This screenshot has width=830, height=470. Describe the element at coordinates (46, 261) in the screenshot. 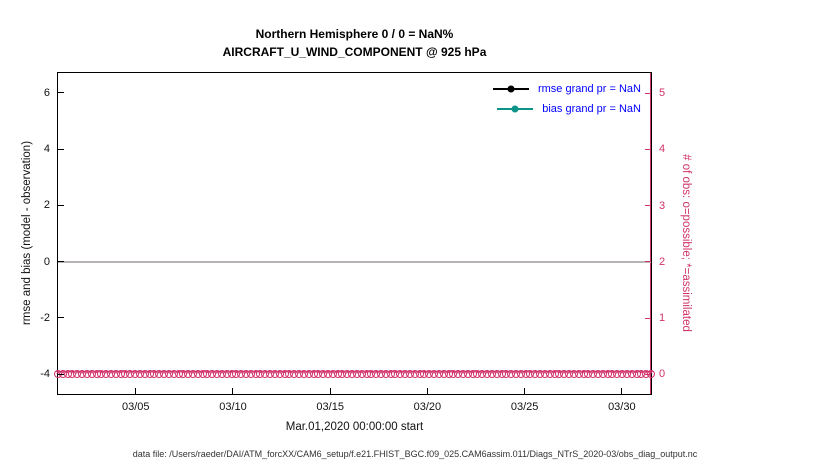

I see `left-y-tick-label: 0` at that location.